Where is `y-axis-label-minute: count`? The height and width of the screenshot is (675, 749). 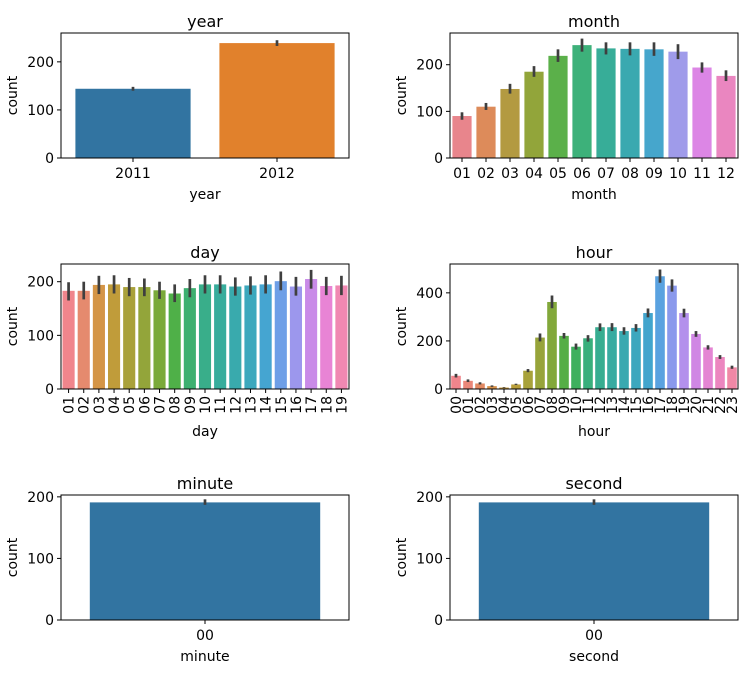
y-axis-label-minute: count is located at coordinates (13, 557).